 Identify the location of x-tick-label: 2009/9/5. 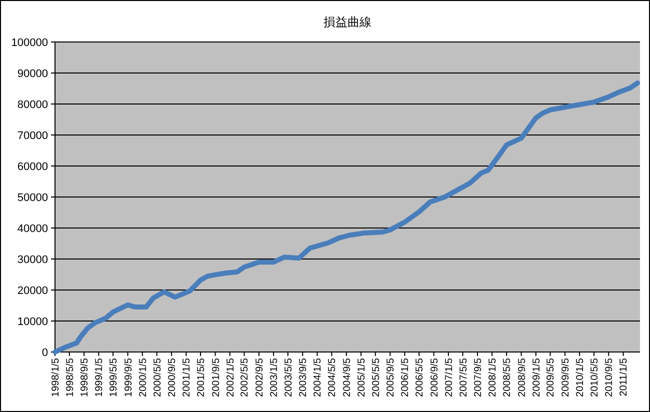
(566, 377).